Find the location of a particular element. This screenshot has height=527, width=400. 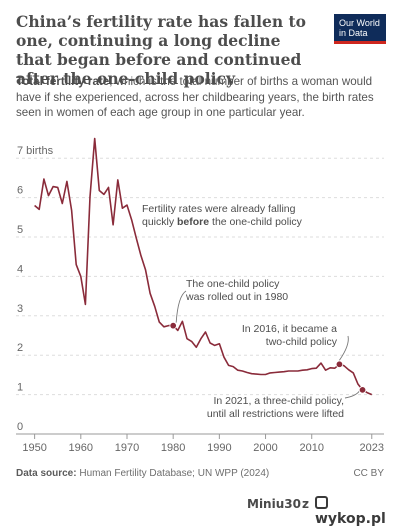

y-tick-label: 4 is located at coordinates (20, 269).